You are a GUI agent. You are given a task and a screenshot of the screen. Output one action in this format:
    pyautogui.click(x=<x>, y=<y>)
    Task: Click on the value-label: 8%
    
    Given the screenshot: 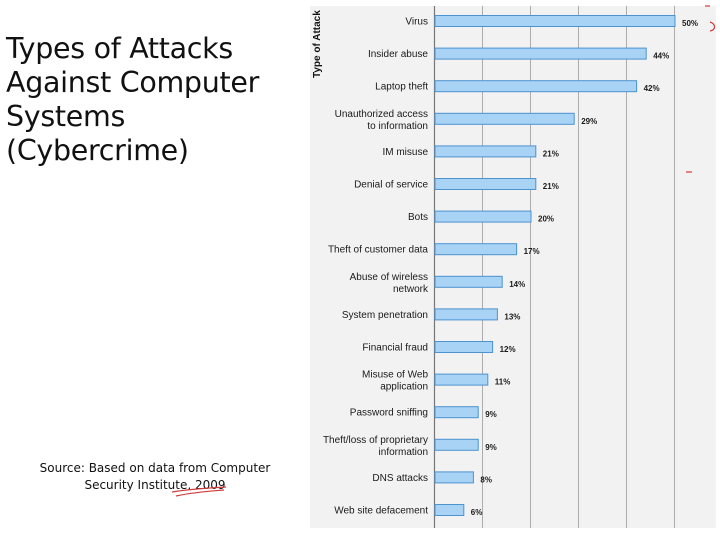 What is the action you would take?
    pyautogui.click(x=486, y=479)
    